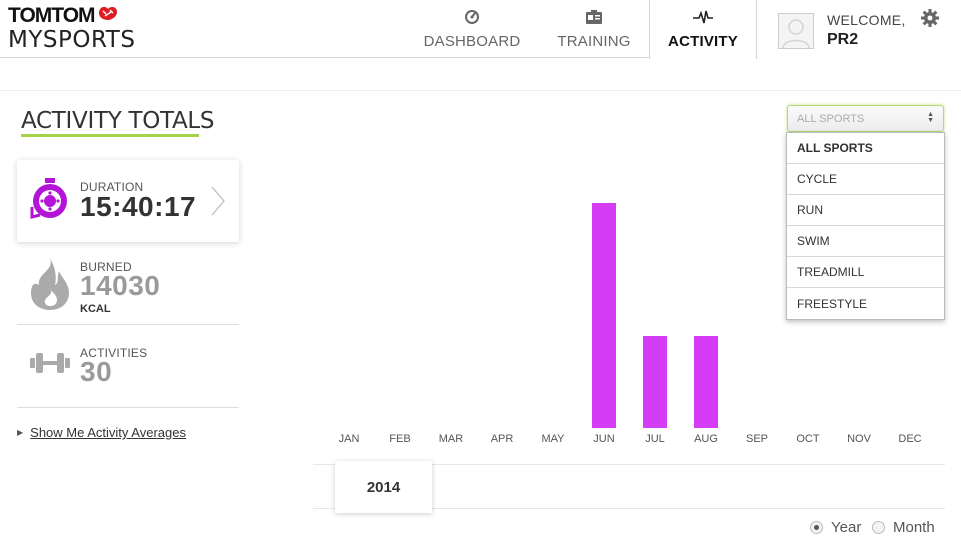 Image resolution: width=961 pixels, height=552 pixels. Describe the element at coordinates (72, 40) in the screenshot. I see `logo-wordmark-bottom: MYSPORTS` at that location.